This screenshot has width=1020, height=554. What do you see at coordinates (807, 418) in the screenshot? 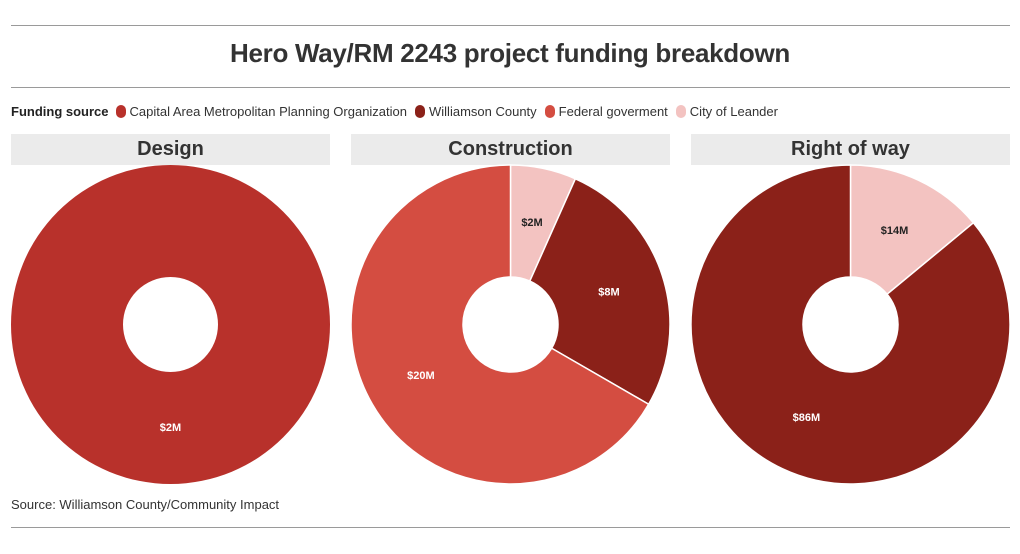
I see `data-label: $86M` at bounding box center [807, 418].